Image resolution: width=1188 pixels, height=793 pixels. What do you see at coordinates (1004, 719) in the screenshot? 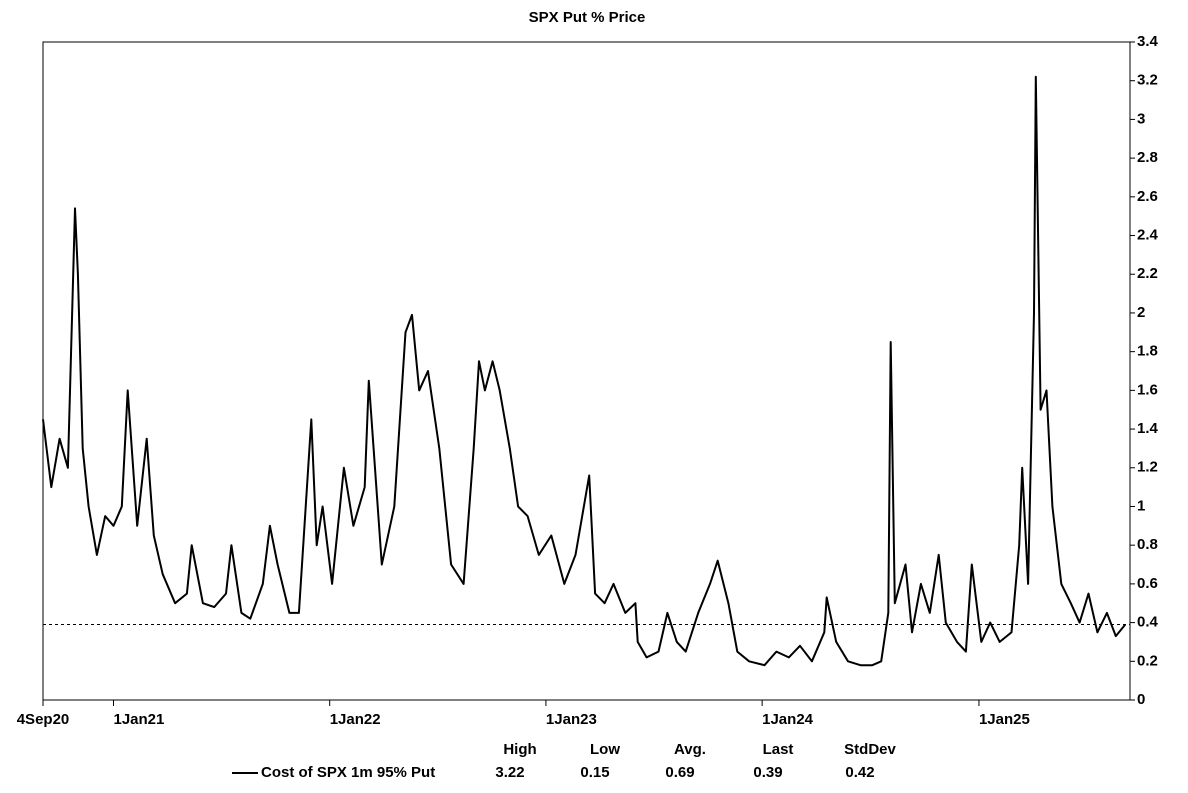
I see `x-tick-label: 1Jan25` at bounding box center [1004, 719].